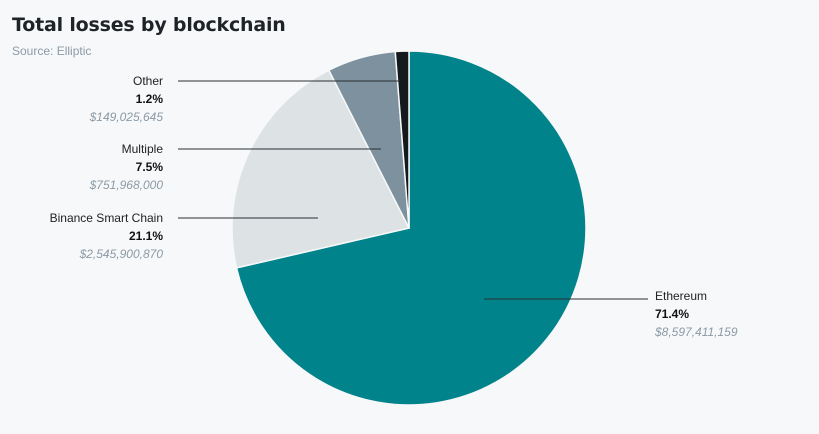  Describe the element at coordinates (126, 117) in the screenshot. I see `label-value-other: $149,025,645` at that location.